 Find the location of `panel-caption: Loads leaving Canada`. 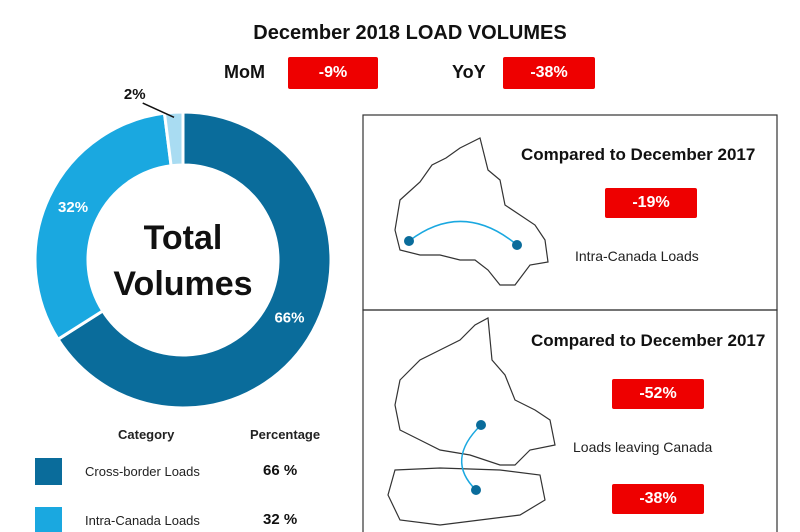

panel-caption: Loads leaving Canada is located at coordinates (643, 447).